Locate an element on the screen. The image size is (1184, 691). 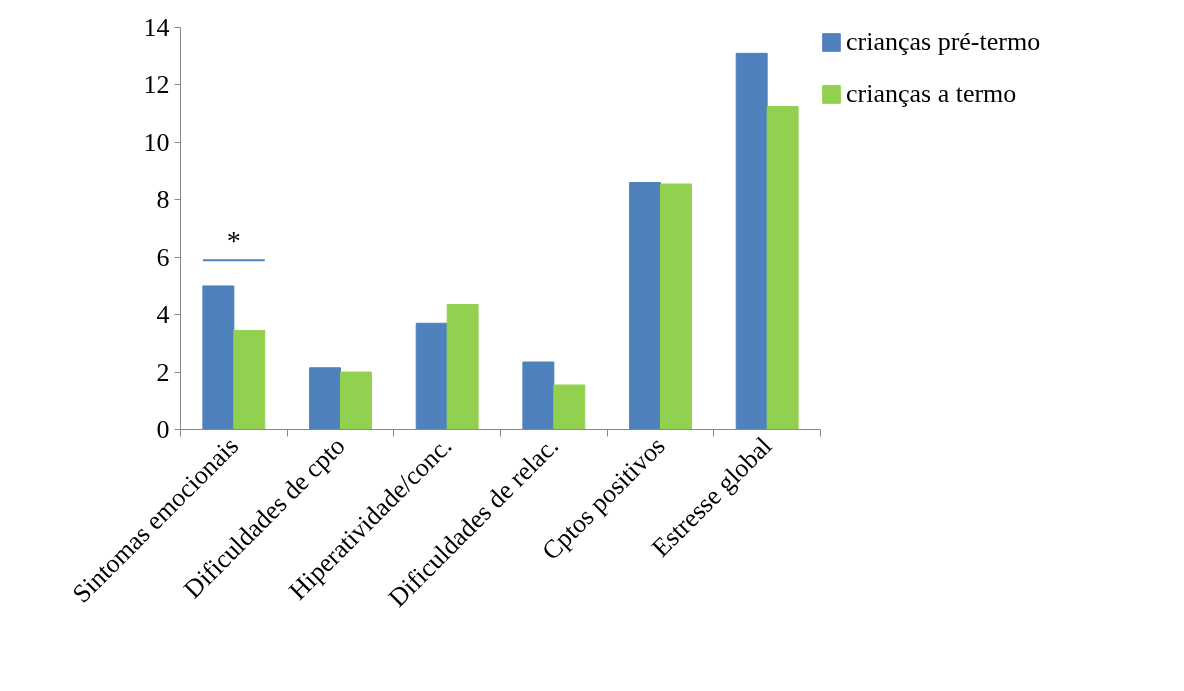
y-tick-label: 0 is located at coordinates (163, 429).